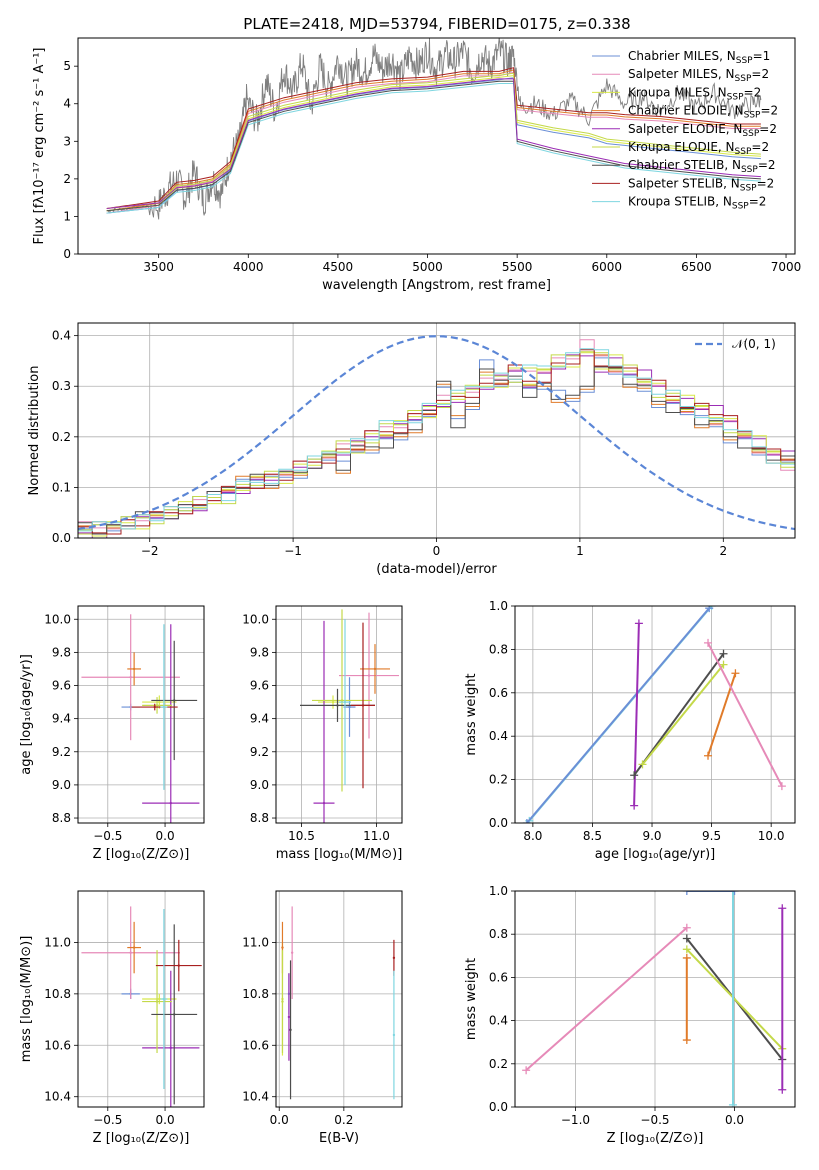 Image resolution: width=819 pixels, height=1170 pixels. I want to click on x-tick-label: −1.0, so click(575, 1120).